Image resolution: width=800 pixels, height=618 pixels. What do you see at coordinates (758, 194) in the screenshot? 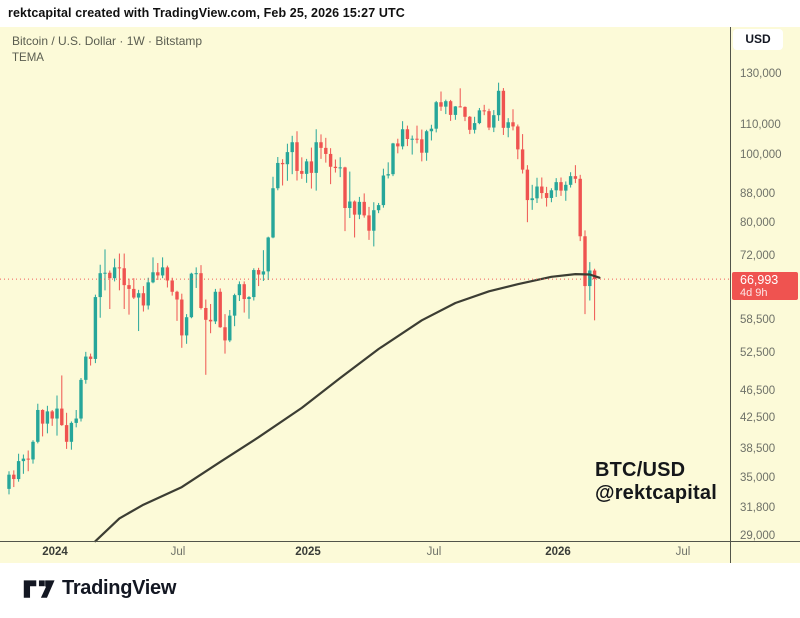
I see `price-axis-label: 88,000` at bounding box center [758, 194].